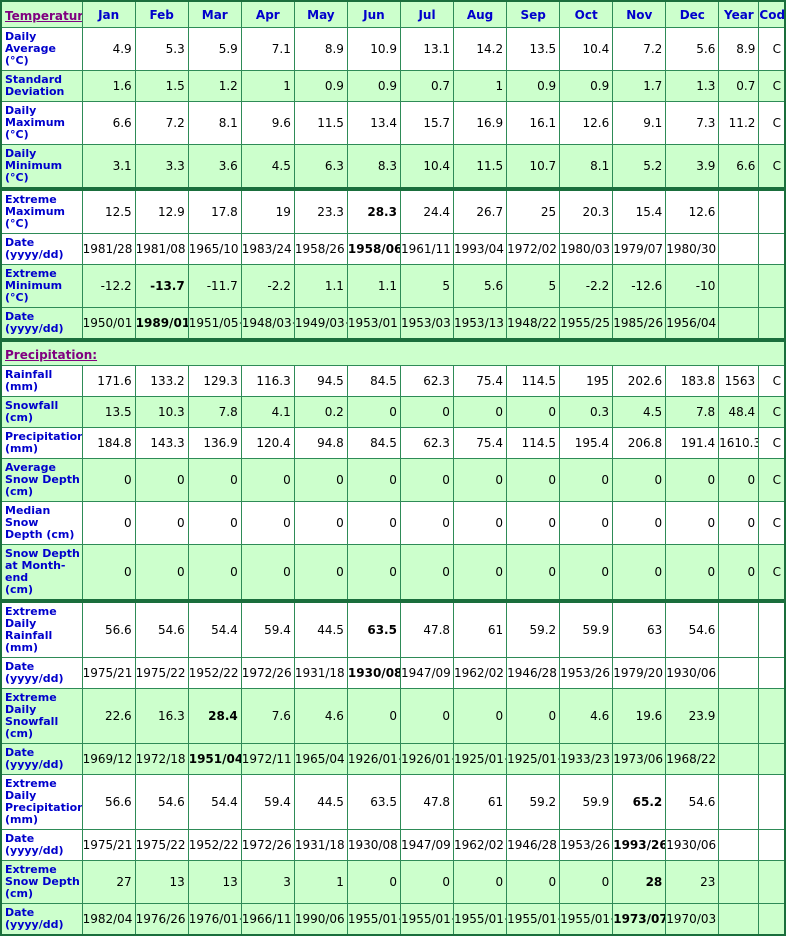  What do you see at coordinates (320, 49) in the screenshot?
I see `data-cell: 8.9` at bounding box center [320, 49].